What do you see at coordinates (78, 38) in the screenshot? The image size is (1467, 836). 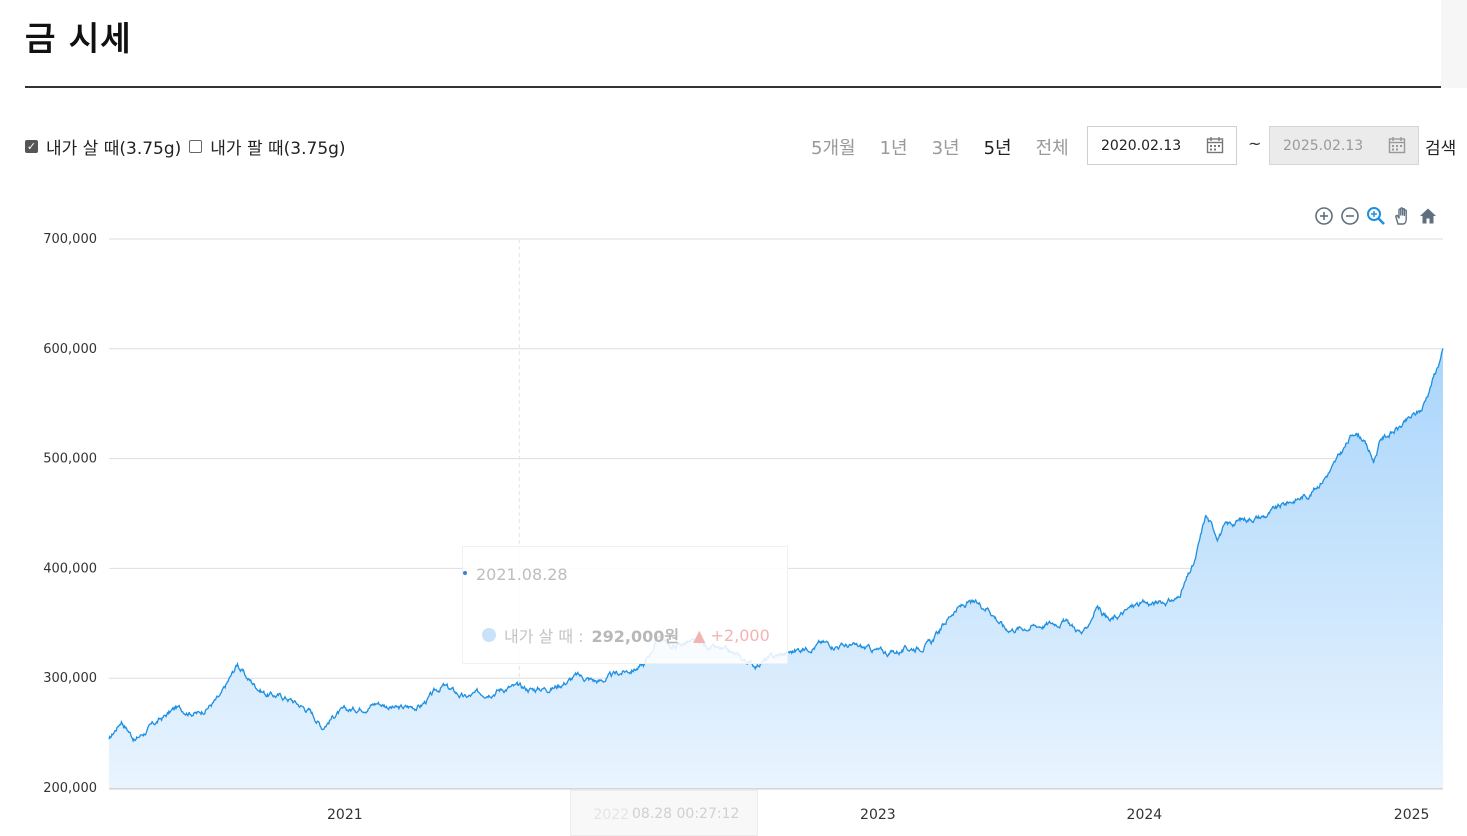 I see `page-title: 금 시세` at bounding box center [78, 38].